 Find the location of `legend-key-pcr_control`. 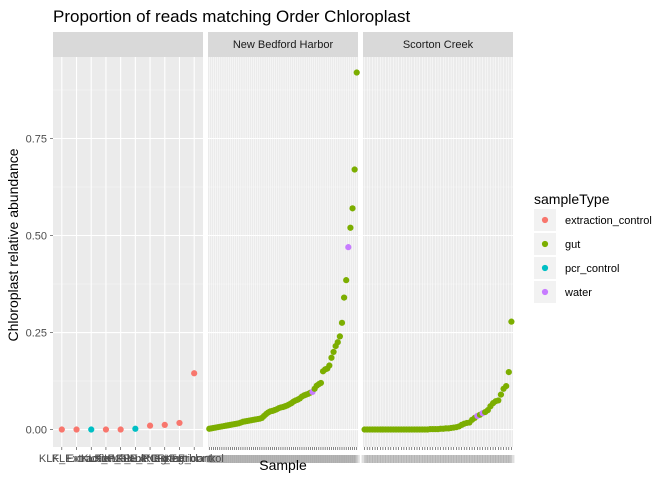

legend-key-pcr_control is located at coordinates (545, 268).